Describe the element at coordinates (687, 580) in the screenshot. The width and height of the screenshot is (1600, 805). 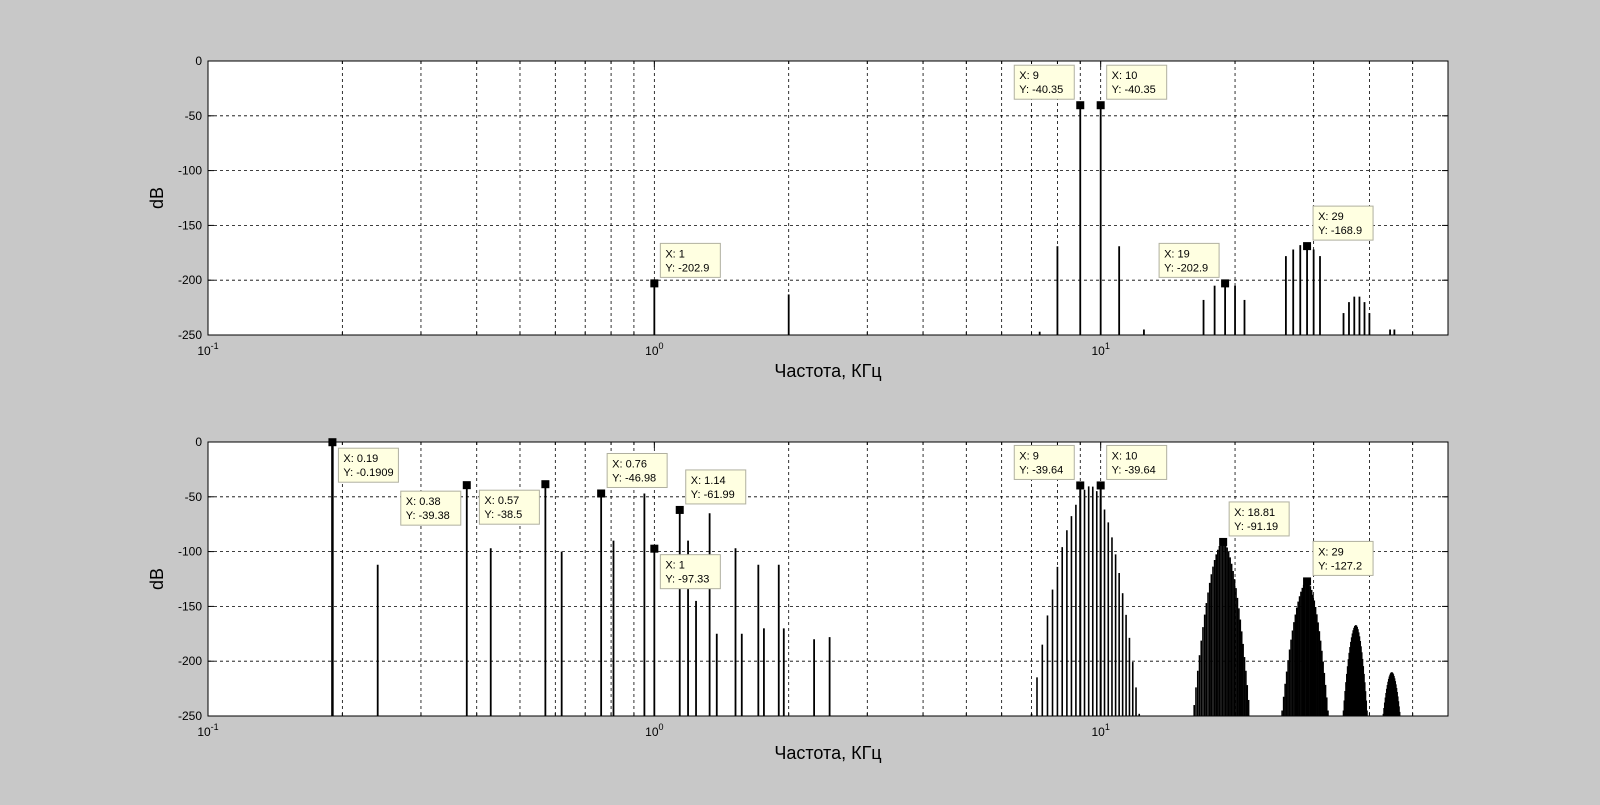
I see `datatip-y-text: Y: -97.33` at that location.